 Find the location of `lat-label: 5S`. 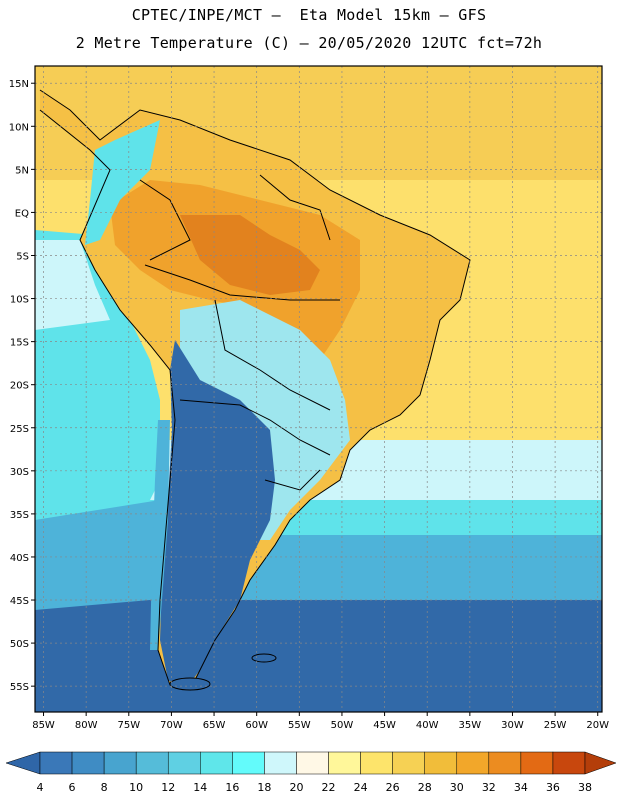

lat-label: 5S is located at coordinates (22, 256).